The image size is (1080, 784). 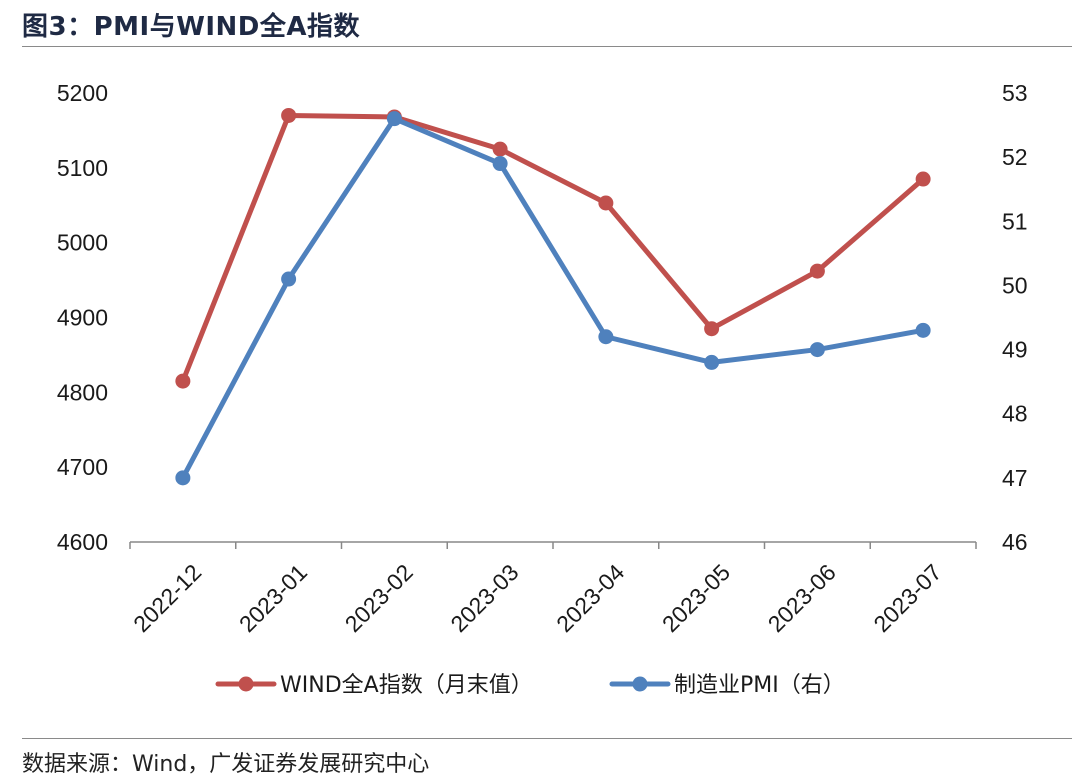 What do you see at coordinates (696, 598) in the screenshot?
I see `x-tick-label: 2023-05` at bounding box center [696, 598].